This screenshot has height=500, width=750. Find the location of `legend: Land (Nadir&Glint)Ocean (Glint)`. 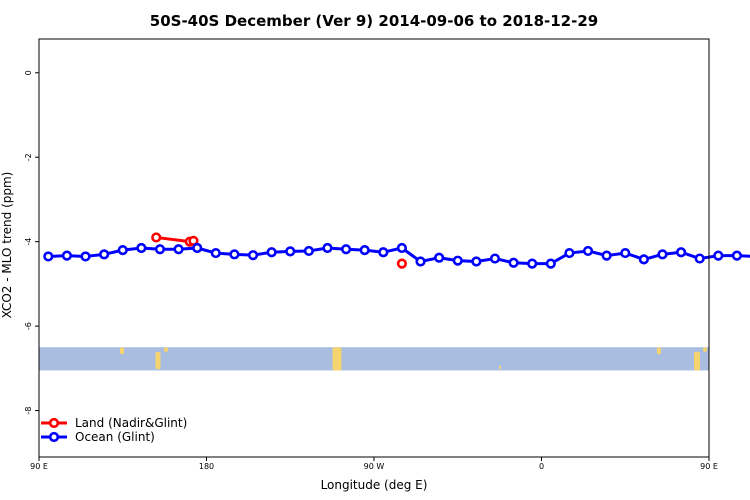

legend: Land (Nadir&Glint)Ocean (Glint) is located at coordinates (114, 430).